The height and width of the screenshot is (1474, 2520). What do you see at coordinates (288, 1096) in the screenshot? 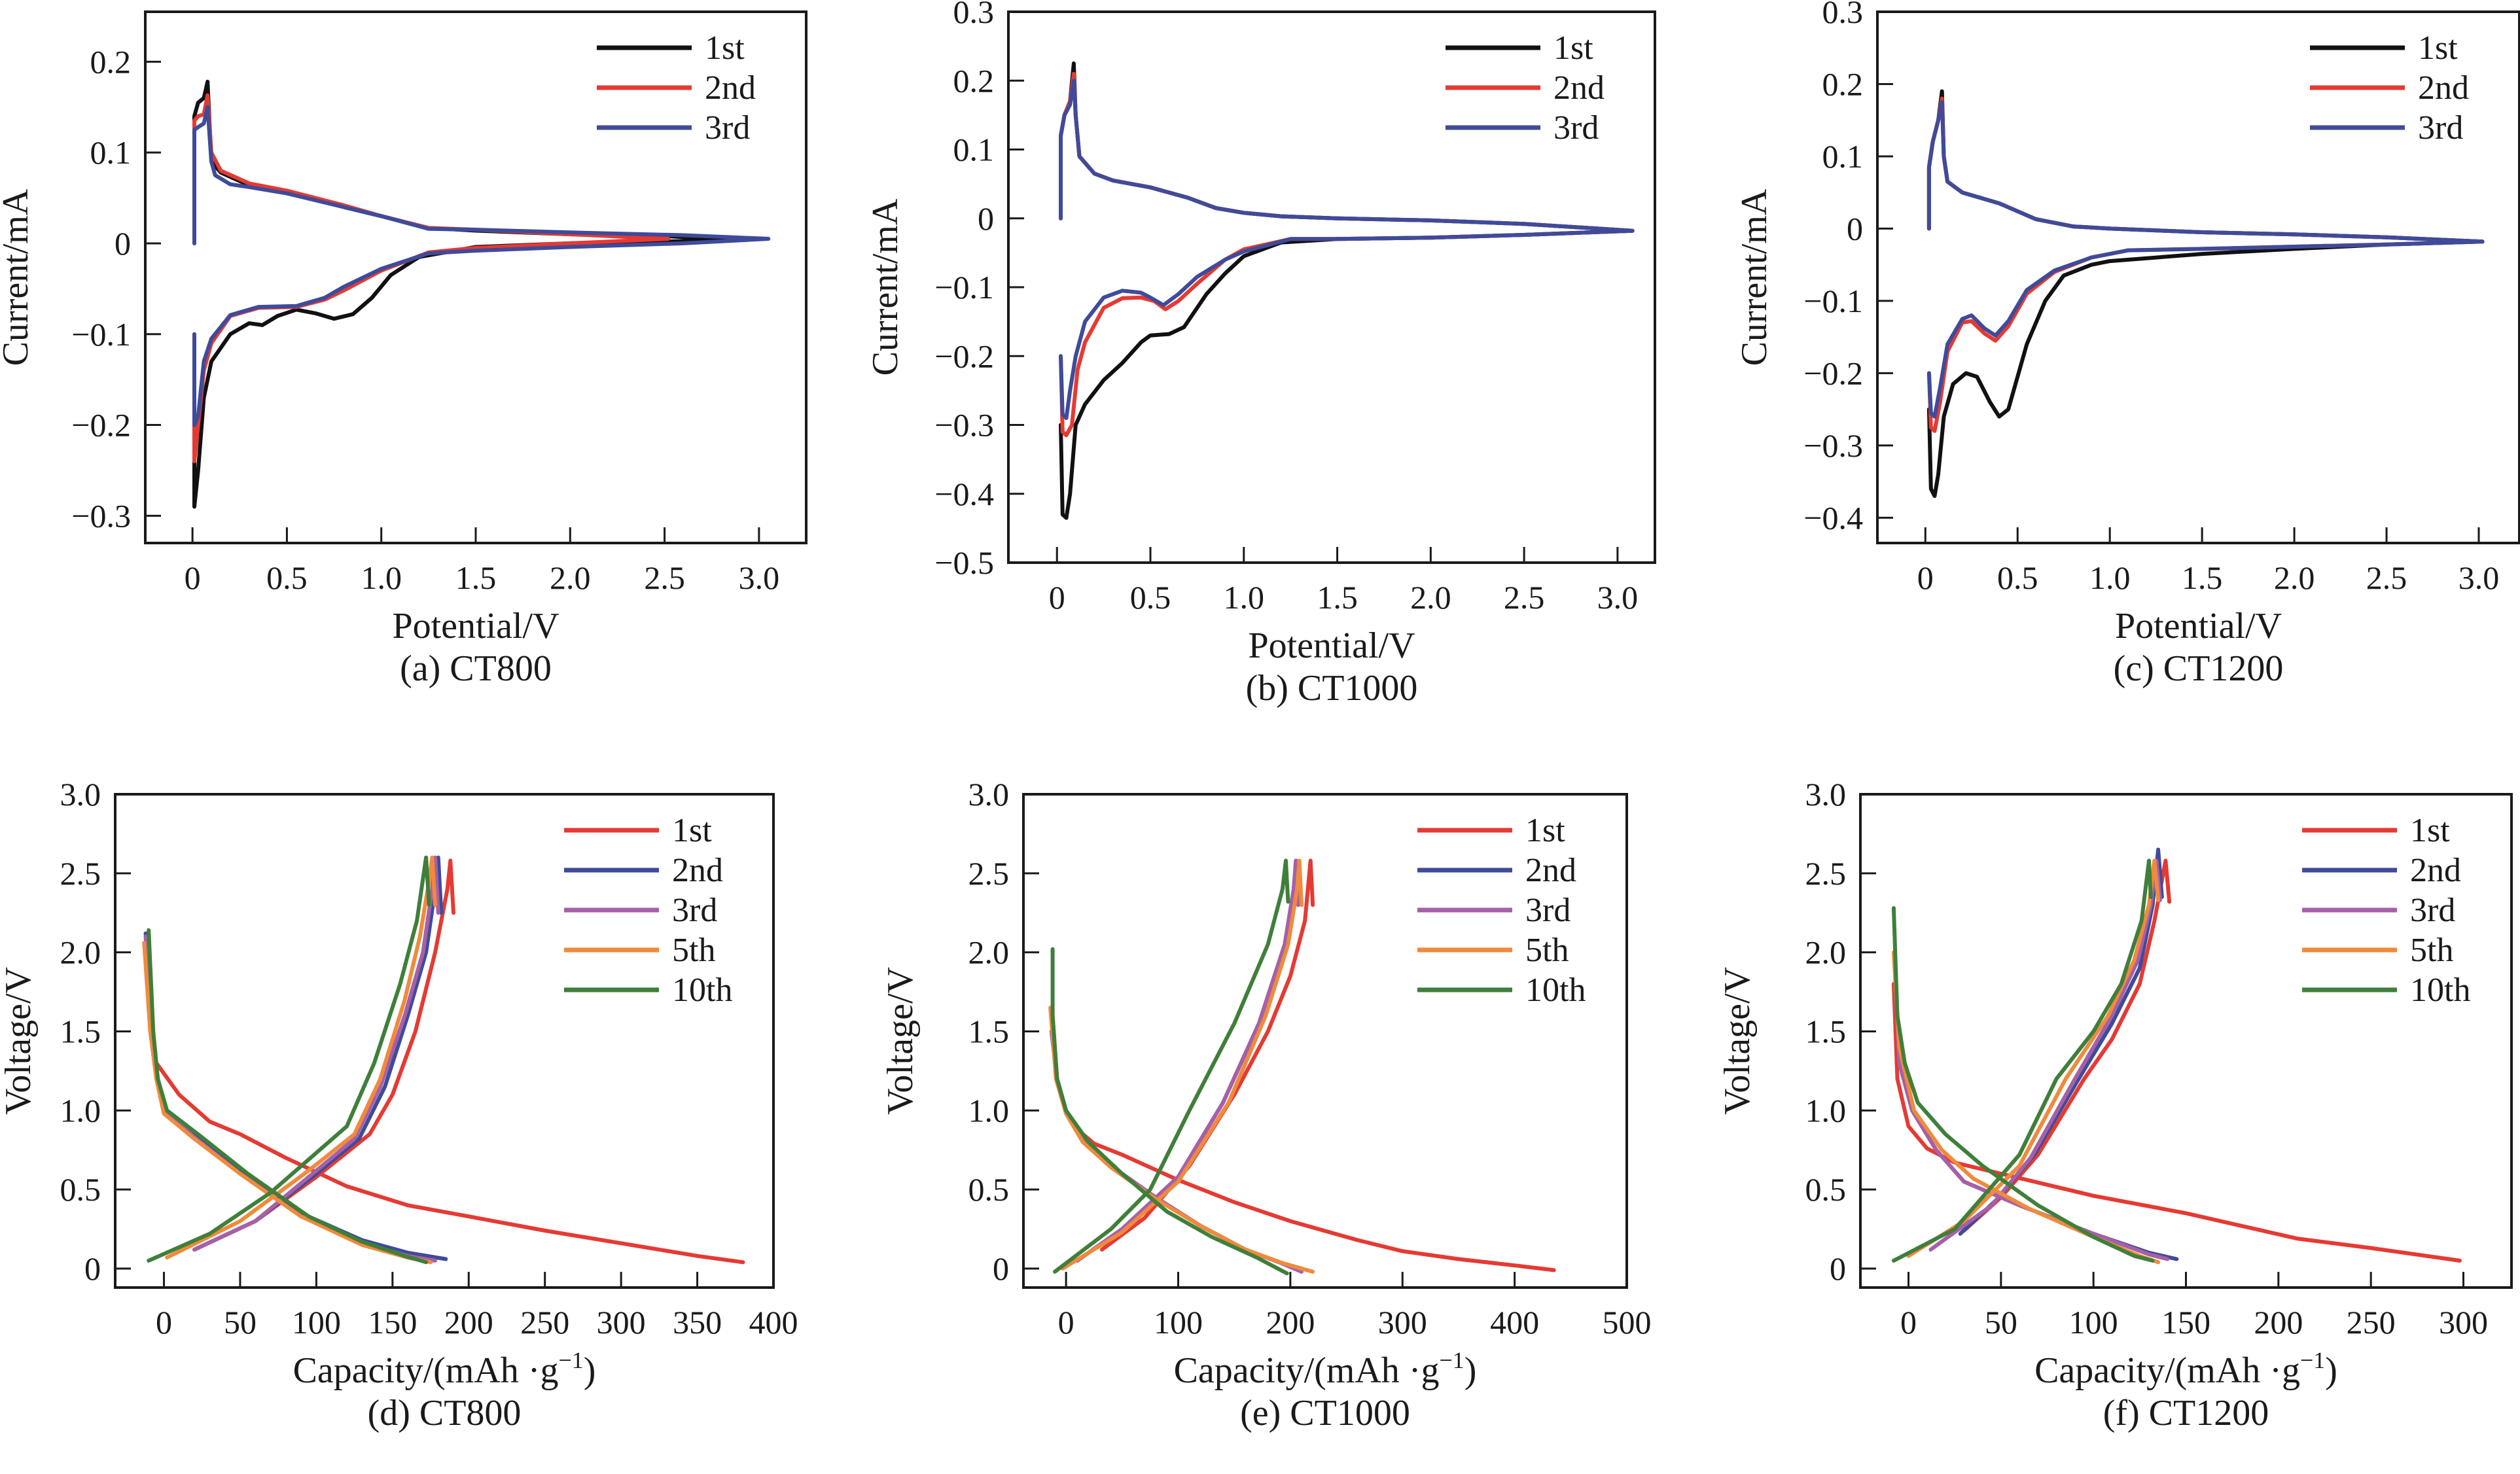
I see `discharge-curve-10th` at bounding box center [288, 1096].